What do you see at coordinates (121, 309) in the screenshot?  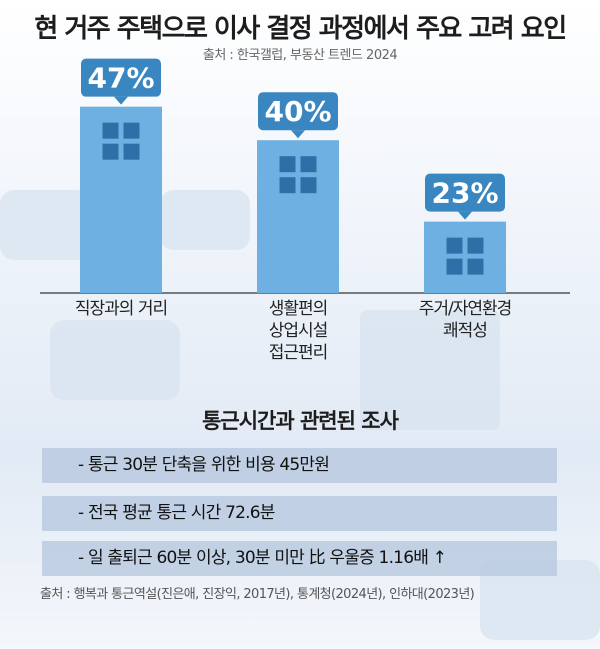 I see `category-label: 직장과의 거리` at bounding box center [121, 309].